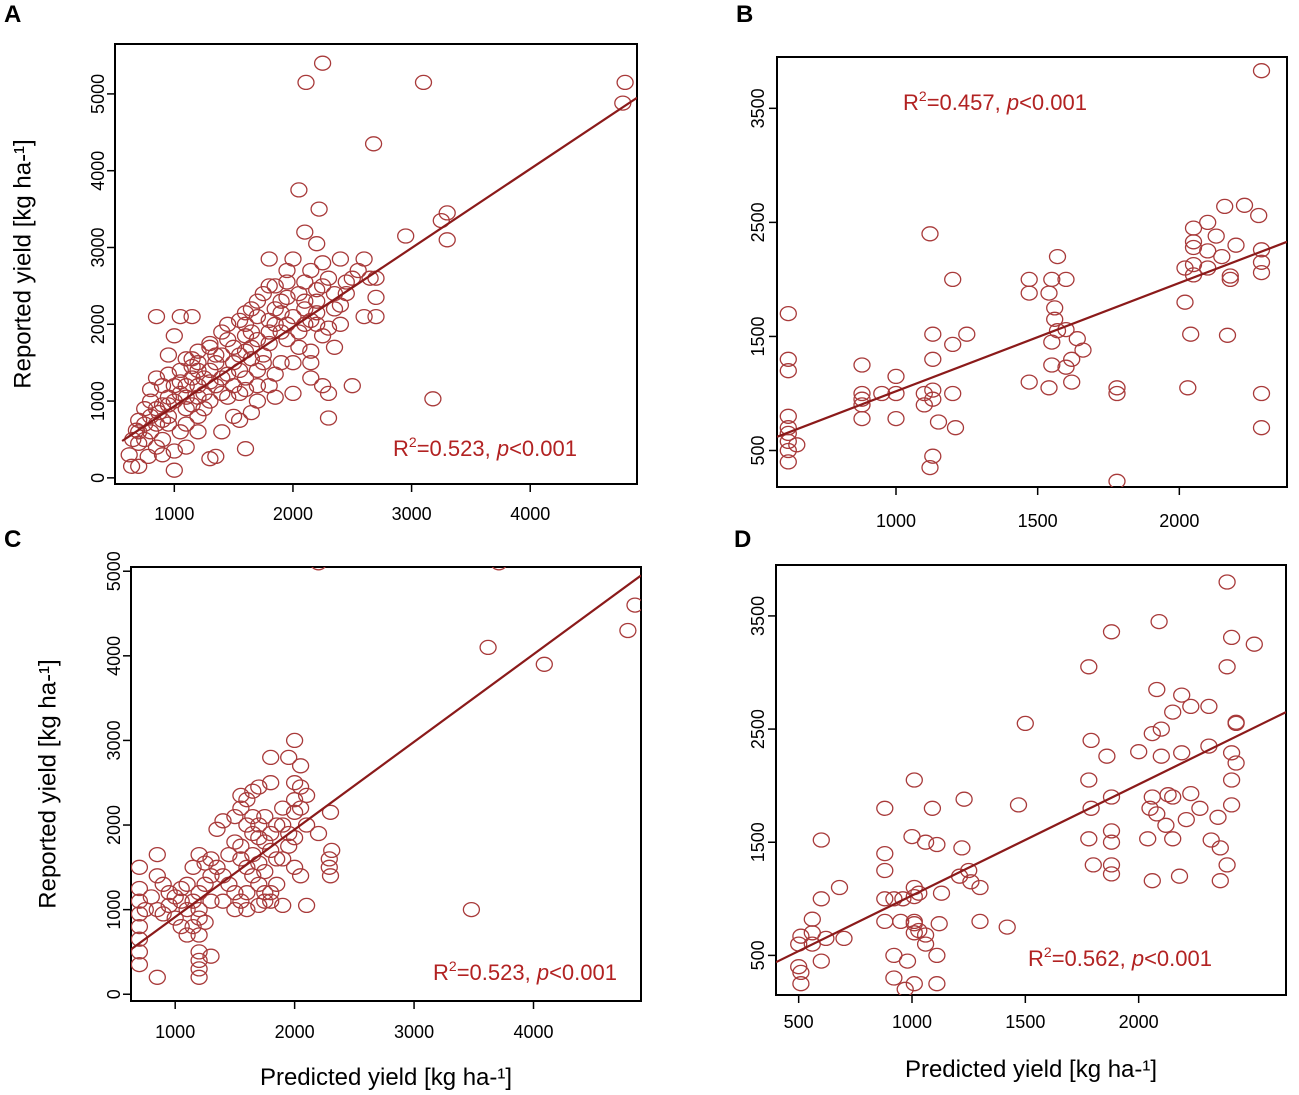 Image resolution: width=1299 pixels, height=1095 pixels. What do you see at coordinates (22, 263) in the screenshot?
I see `y-axis-title: Reported yield [kg ha-¹]` at bounding box center [22, 263].